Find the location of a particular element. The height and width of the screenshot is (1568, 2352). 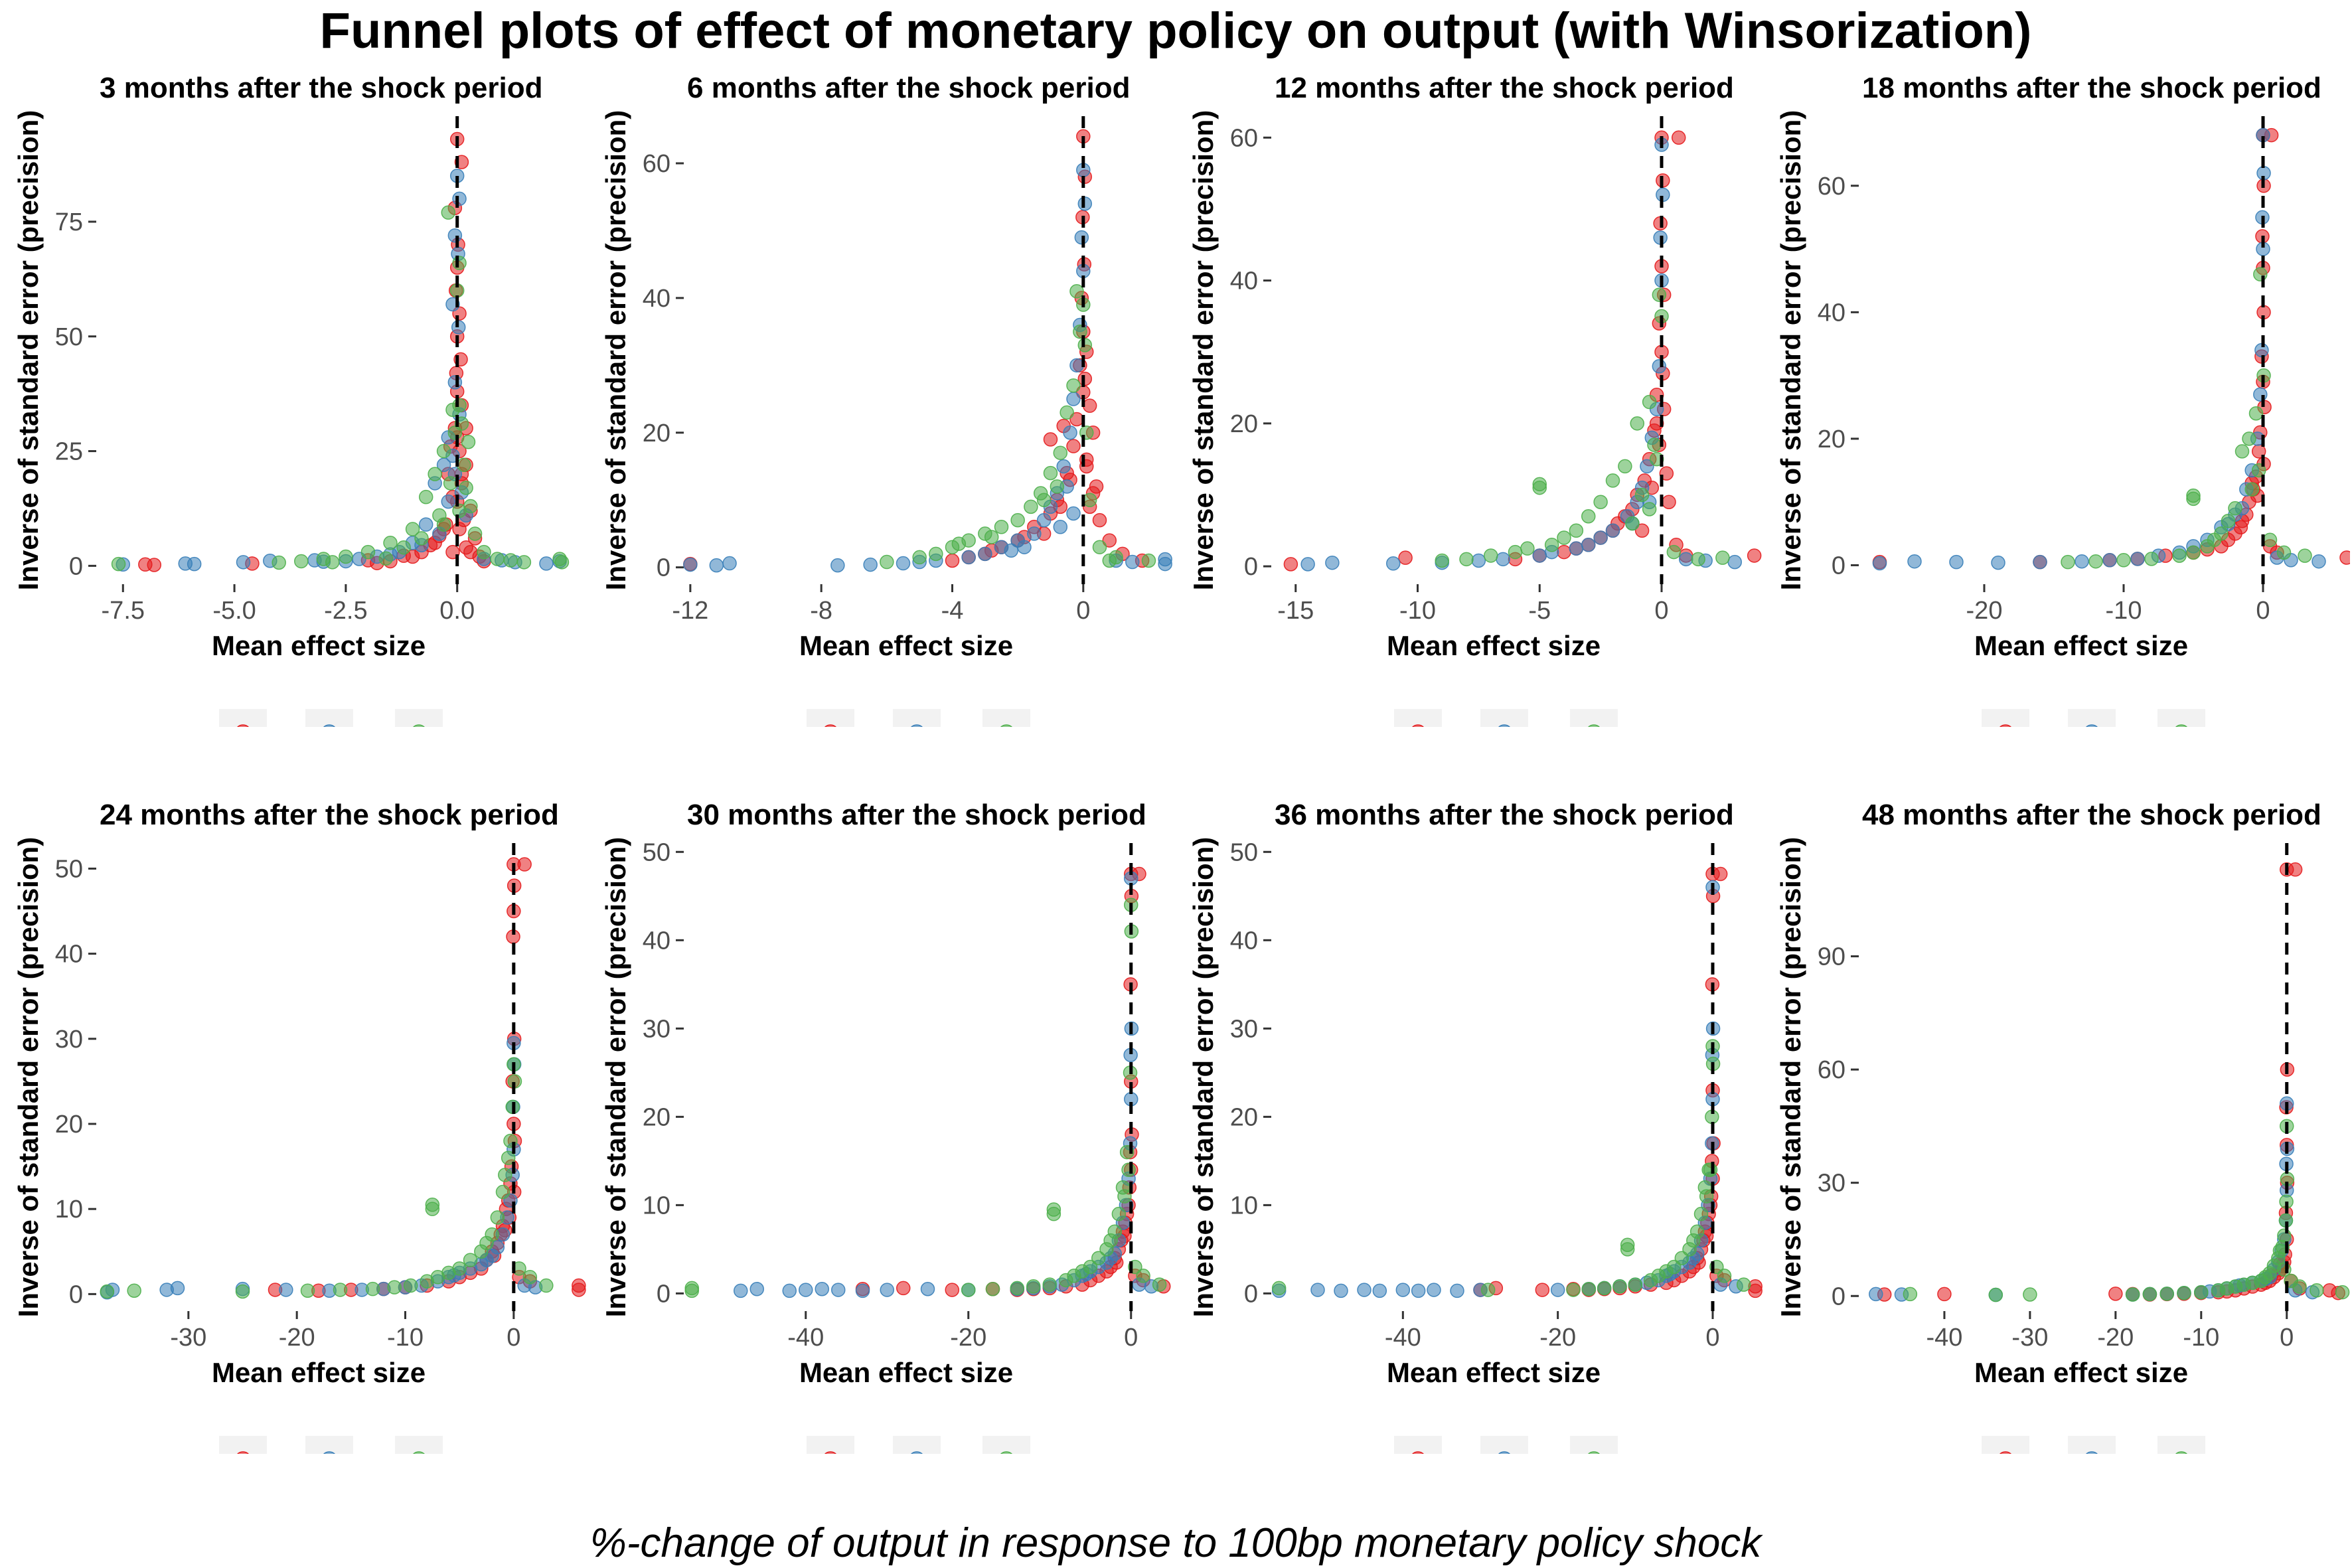

legend-label-m: m is located at coordinates (2130, 1460).